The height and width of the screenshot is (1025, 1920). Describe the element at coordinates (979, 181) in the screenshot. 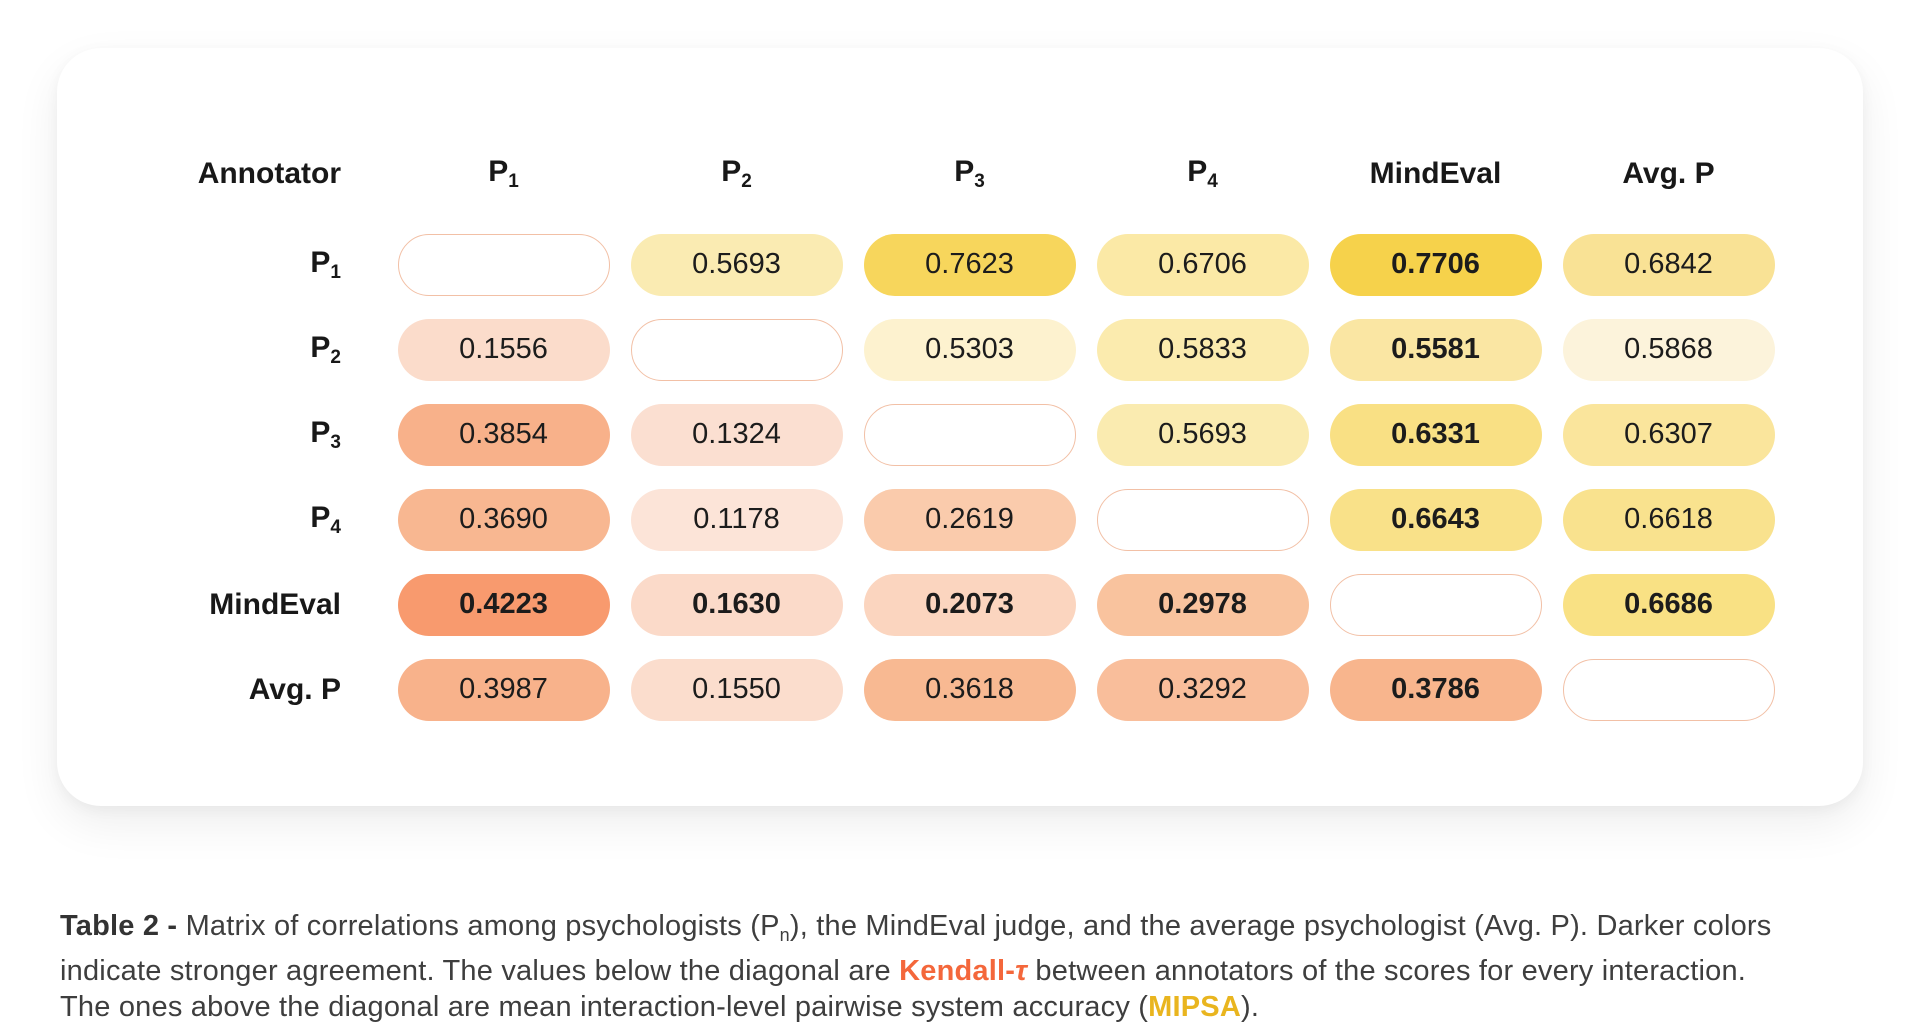

I see `column-header-p3-subscript: 3` at that location.